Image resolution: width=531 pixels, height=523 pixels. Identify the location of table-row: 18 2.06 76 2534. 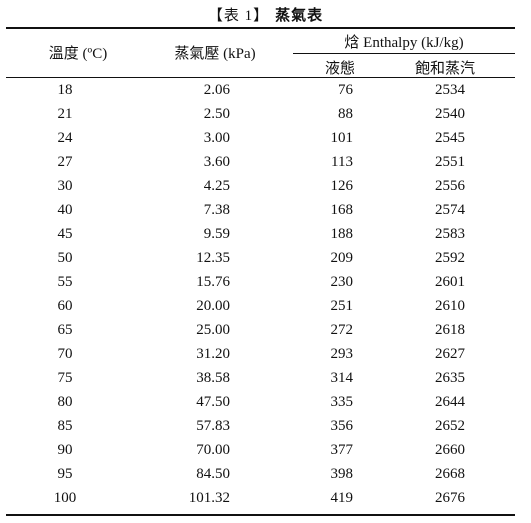
(265, 92).